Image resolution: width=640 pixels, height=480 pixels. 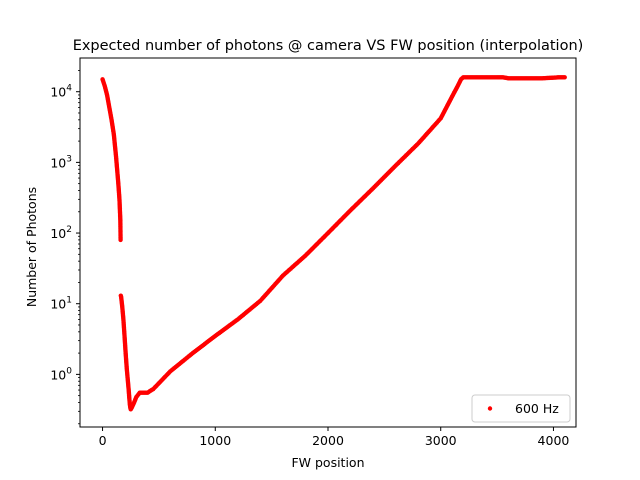 What do you see at coordinates (31, 247) in the screenshot?
I see `y-axis-label: Number of Photons` at bounding box center [31, 247].